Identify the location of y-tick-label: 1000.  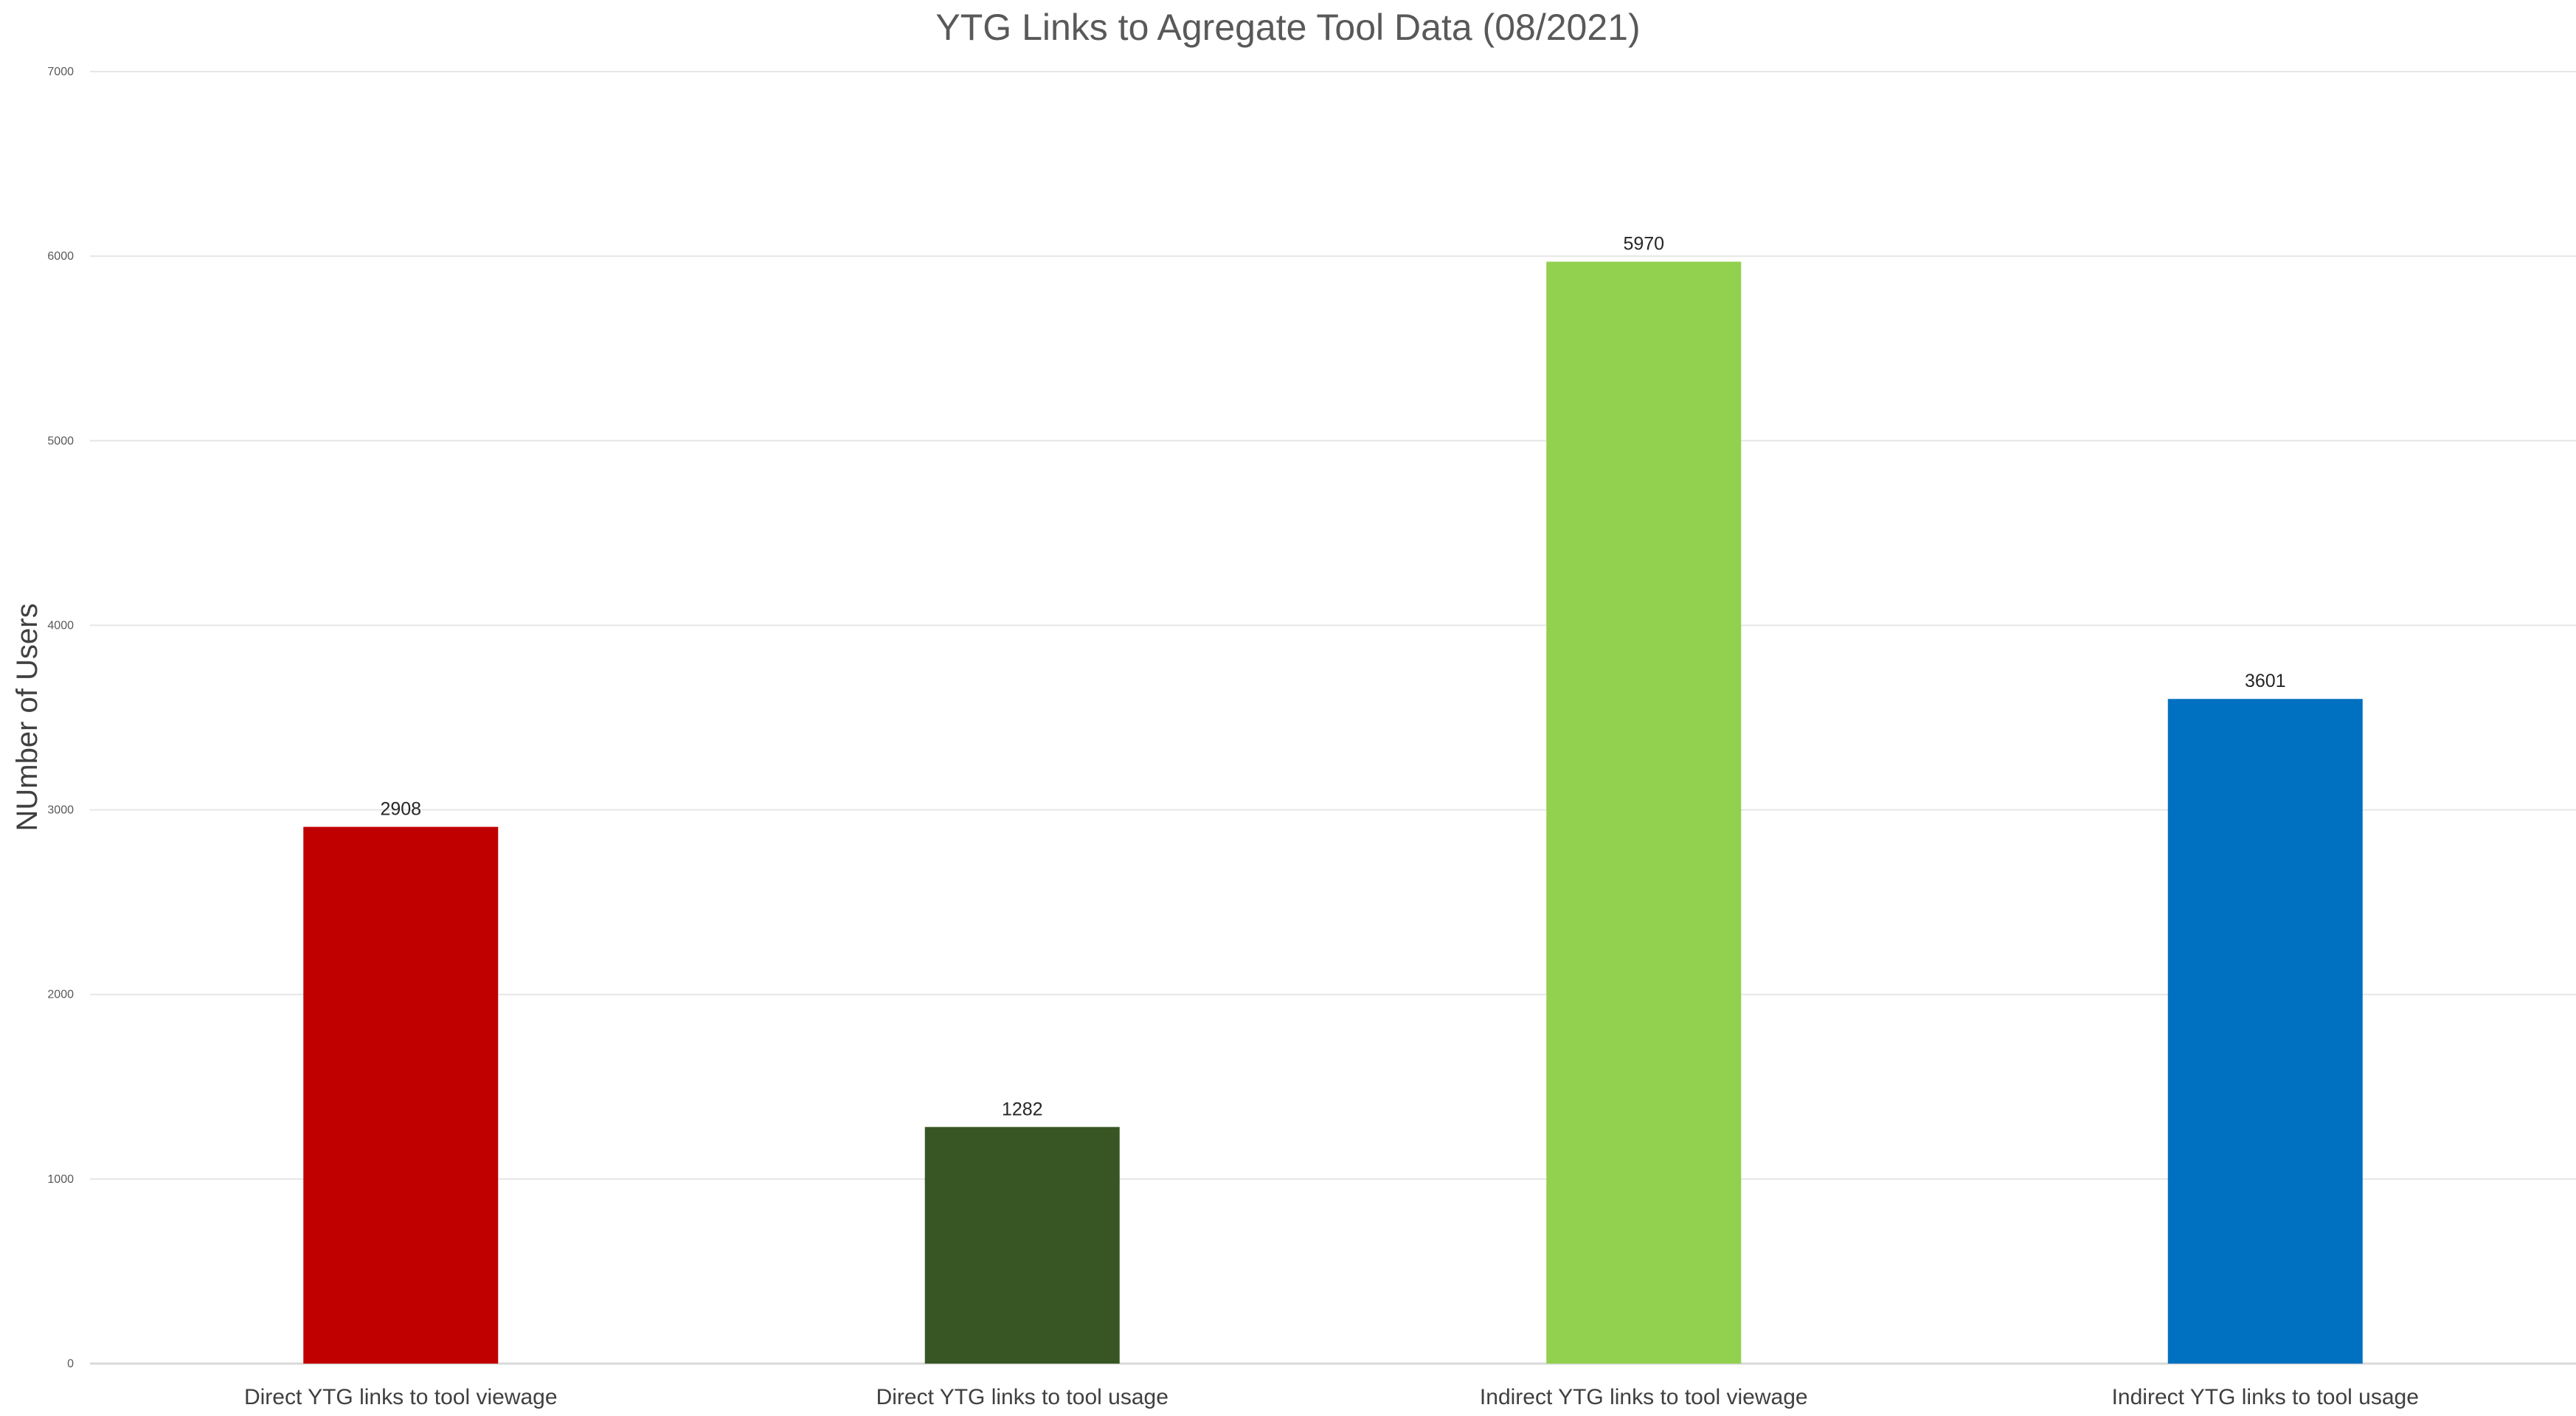
(60, 1179).